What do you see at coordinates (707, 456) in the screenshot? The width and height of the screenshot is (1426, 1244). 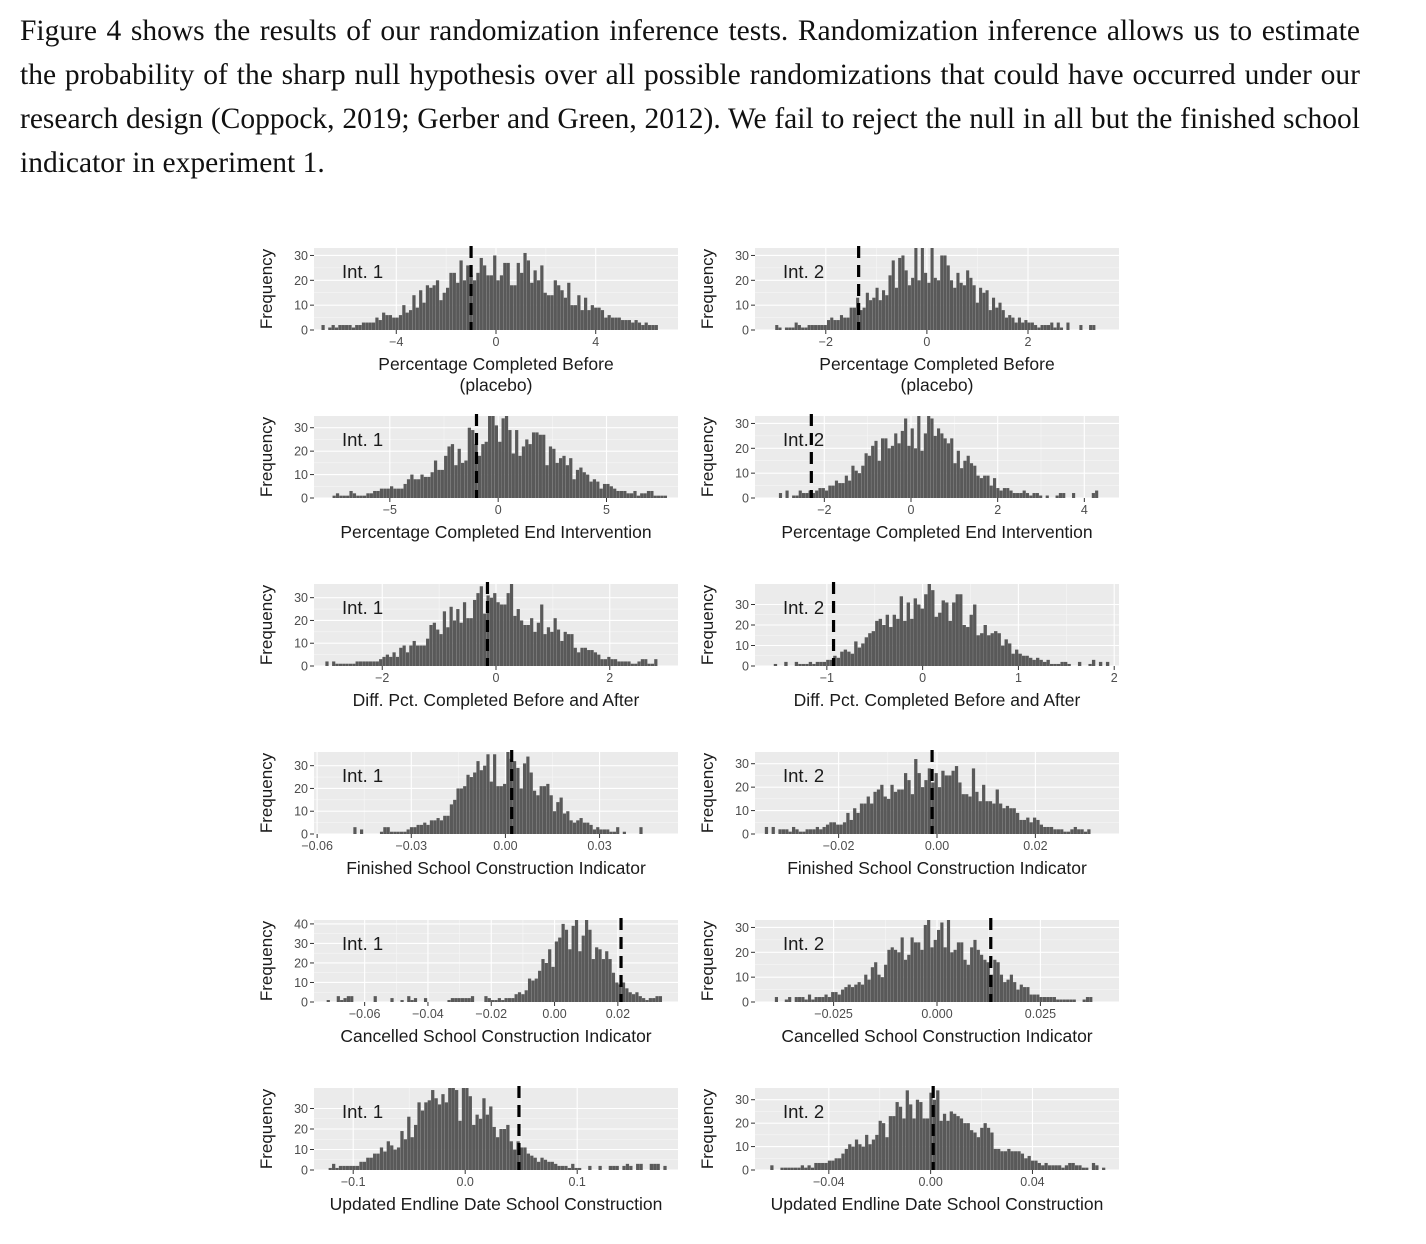 I see `y-axis-title: Frequency` at bounding box center [707, 456].